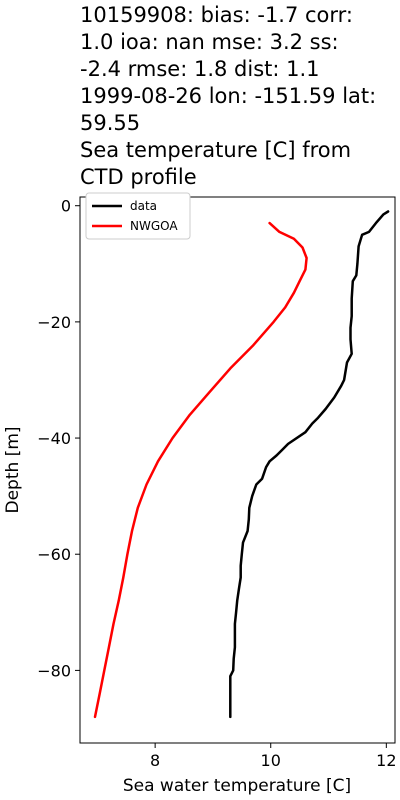  What do you see at coordinates (54, 554) in the screenshot?
I see `y-tick-label: −60` at bounding box center [54, 554].